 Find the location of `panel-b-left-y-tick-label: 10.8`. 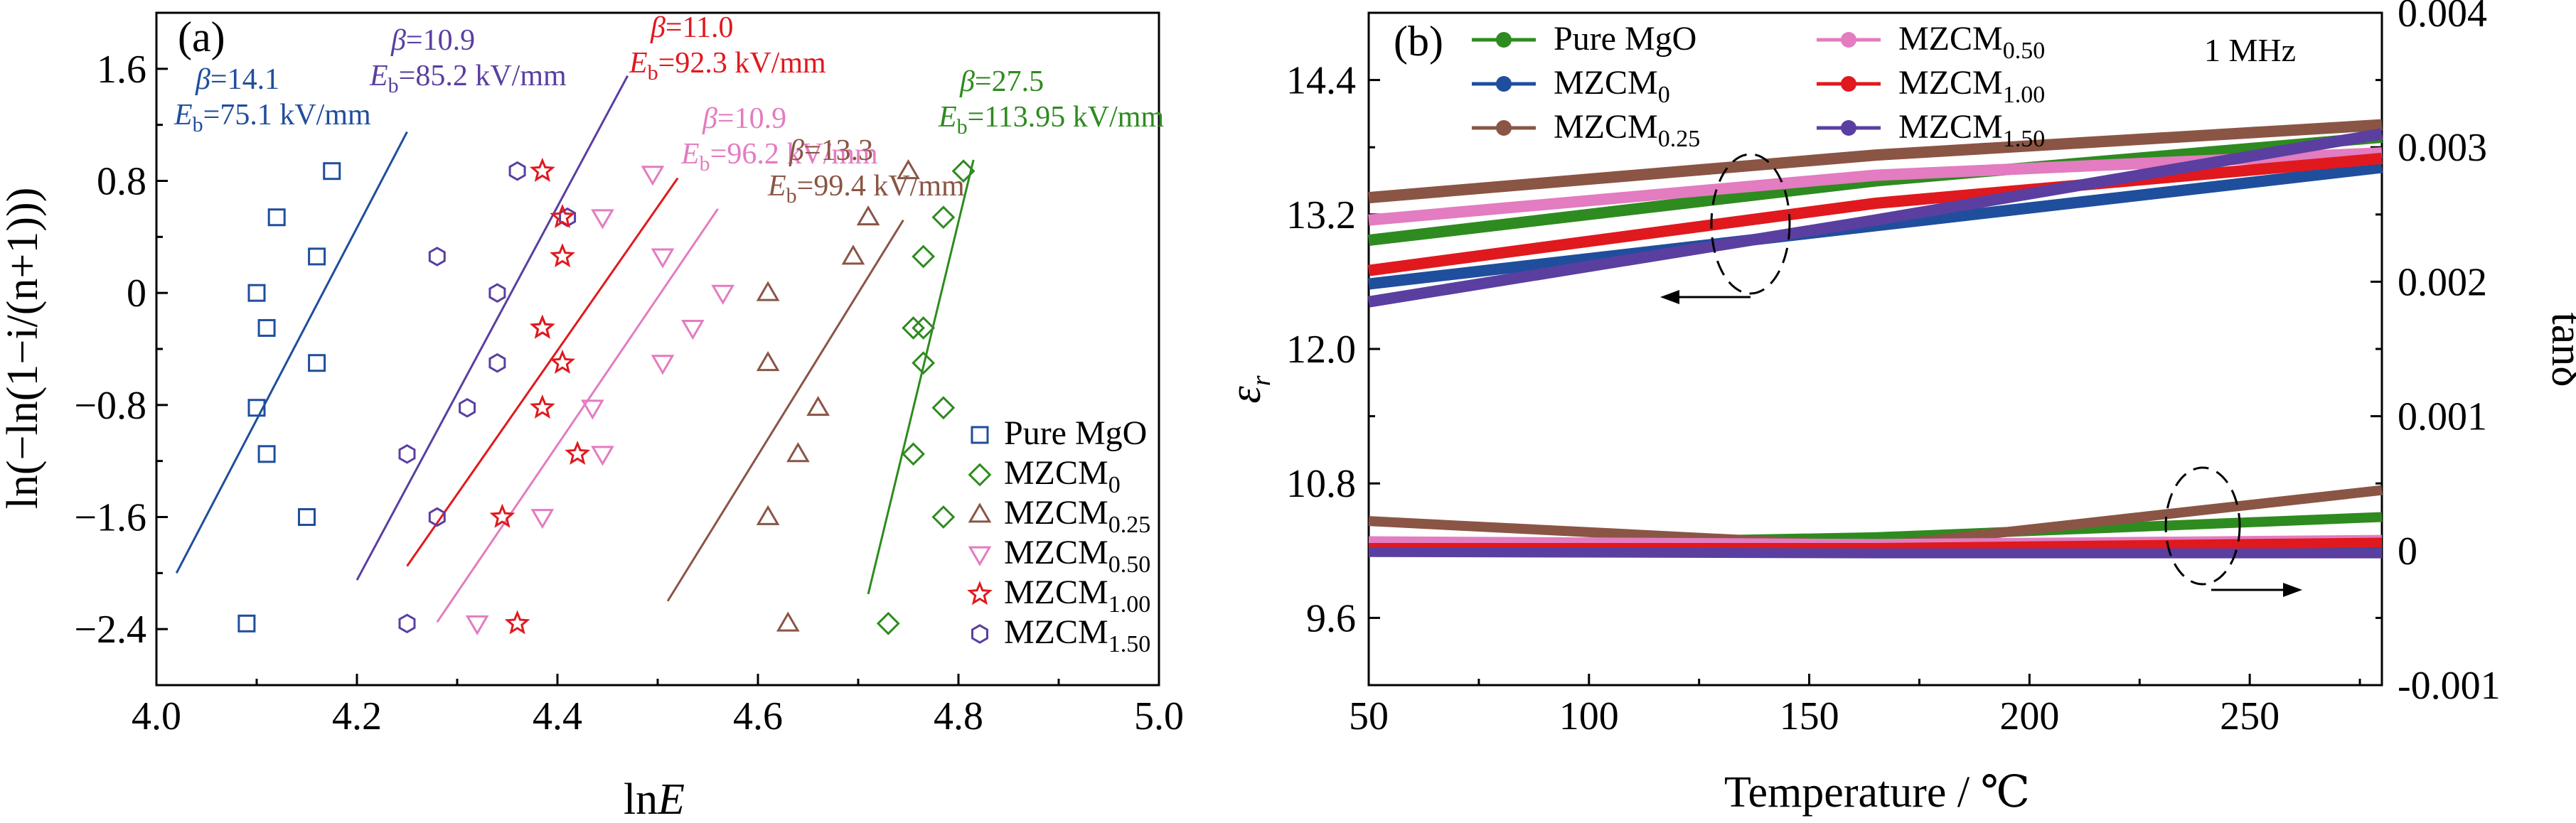

panel-b-left-y-tick-label: 10.8 is located at coordinates (1321, 484).